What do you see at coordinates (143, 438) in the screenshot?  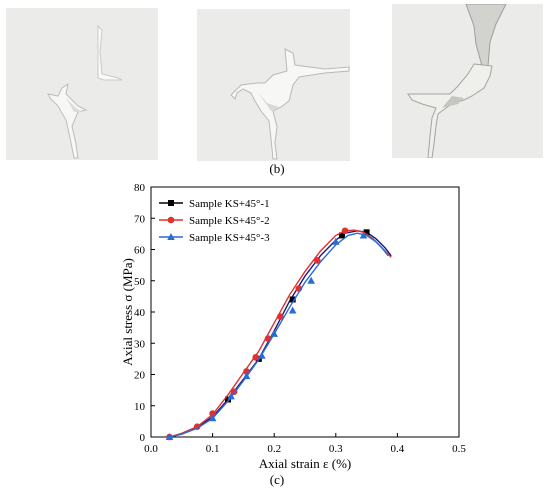 I see `y-tick-label: 0` at bounding box center [143, 438].